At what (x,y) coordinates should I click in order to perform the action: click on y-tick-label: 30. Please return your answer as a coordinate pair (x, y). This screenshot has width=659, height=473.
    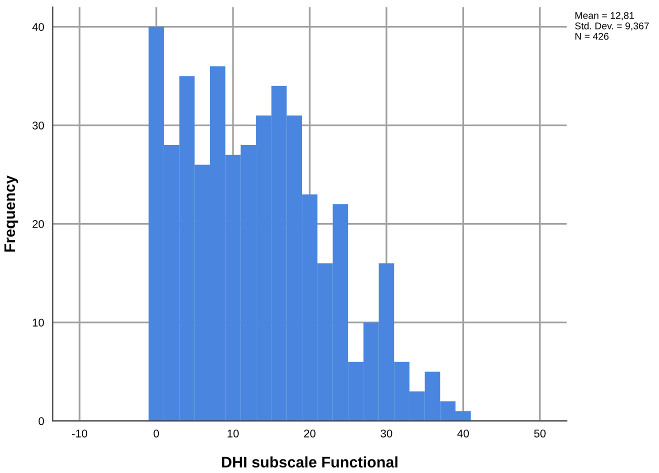
    Looking at the image, I should click on (38, 126).